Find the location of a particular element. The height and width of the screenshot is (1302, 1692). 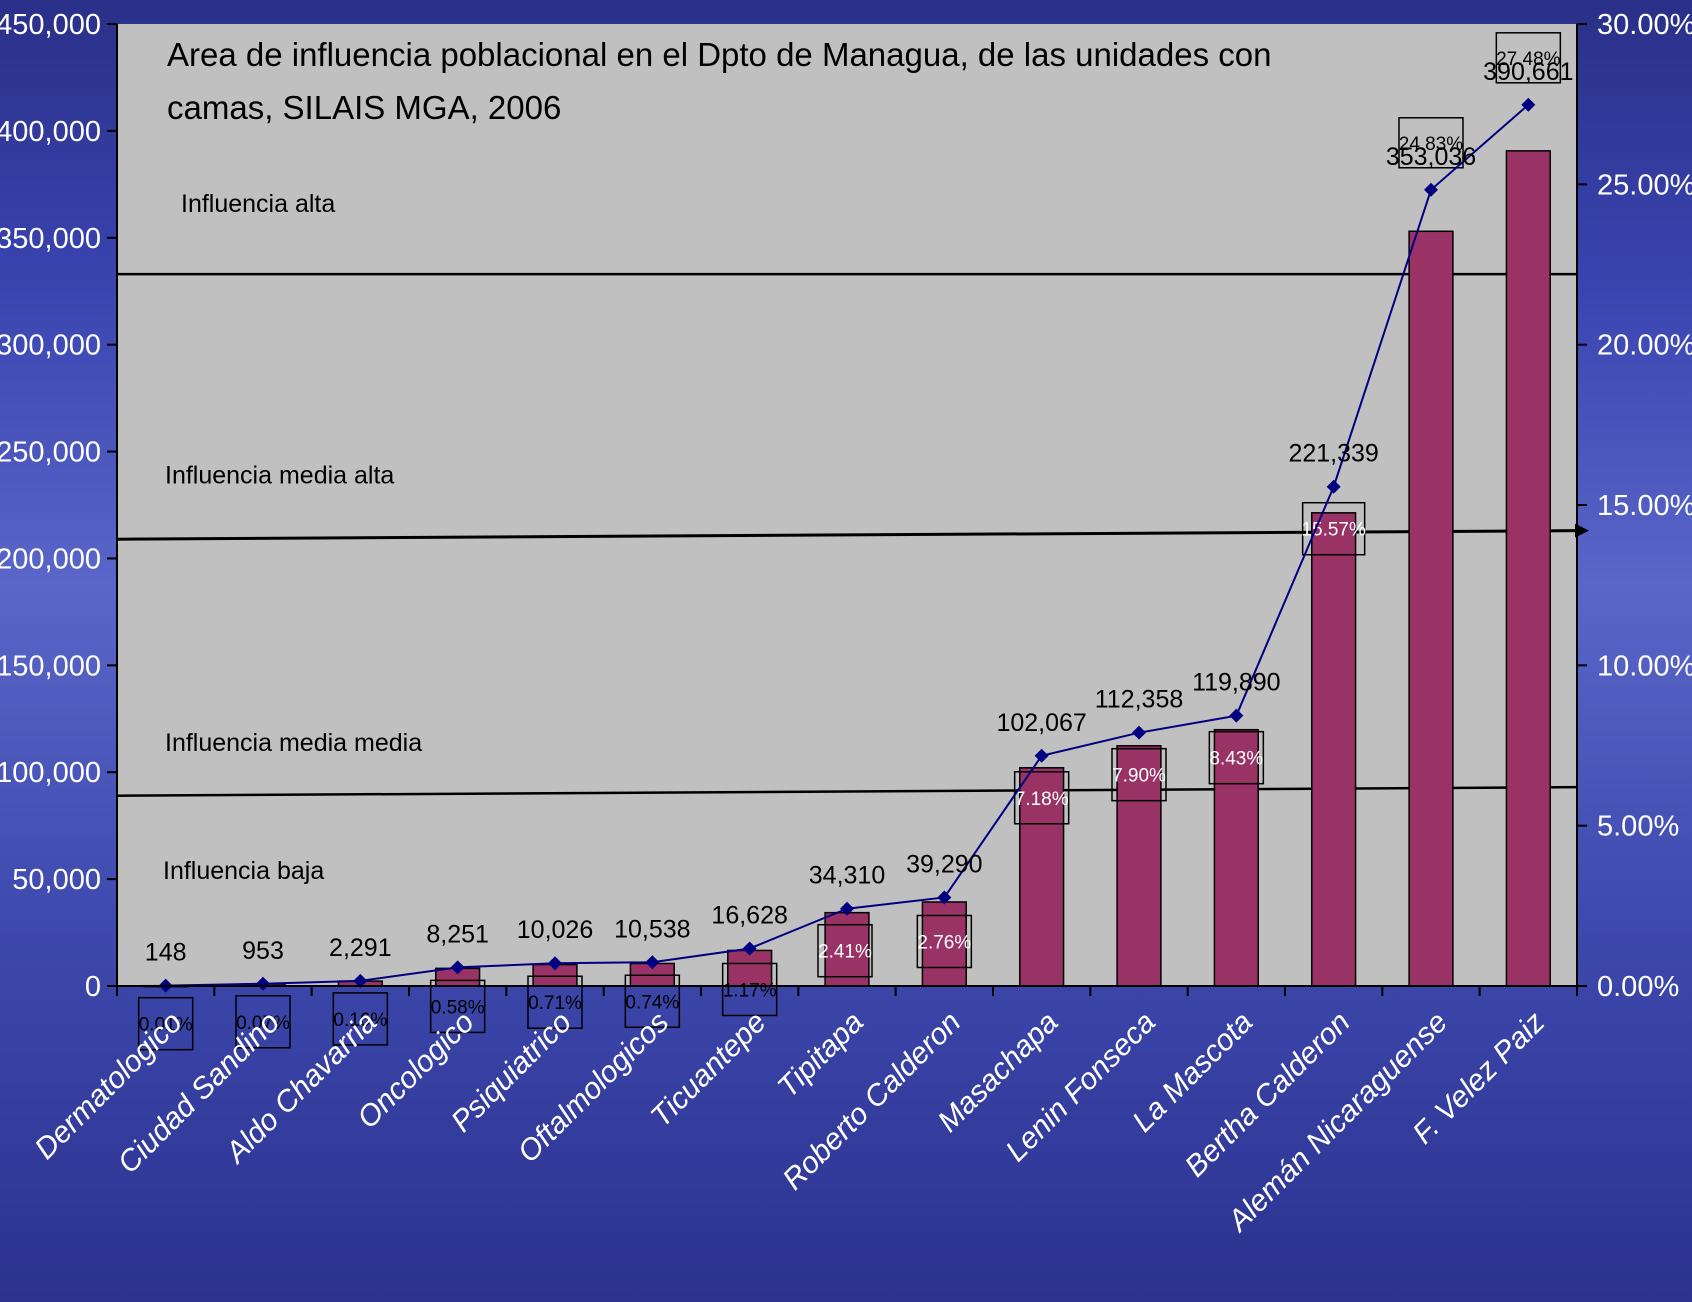

pct-label-8: 2.76% is located at coordinates (944, 942).